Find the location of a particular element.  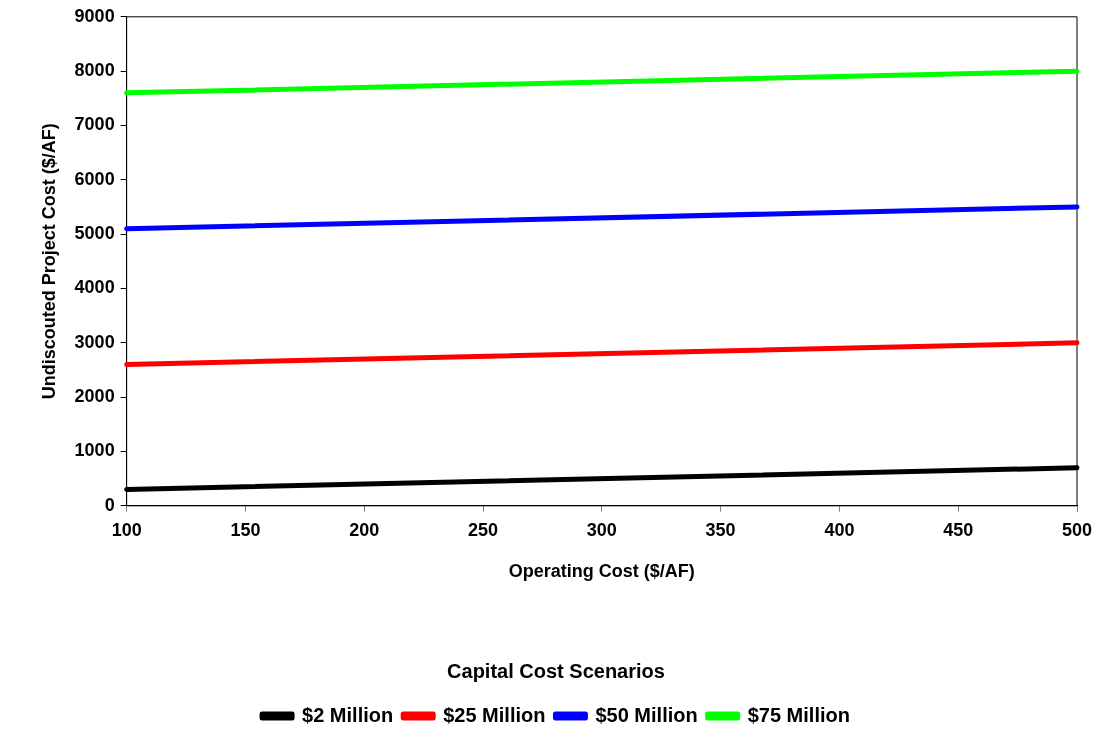

x-tick-label: 450 is located at coordinates (958, 529).